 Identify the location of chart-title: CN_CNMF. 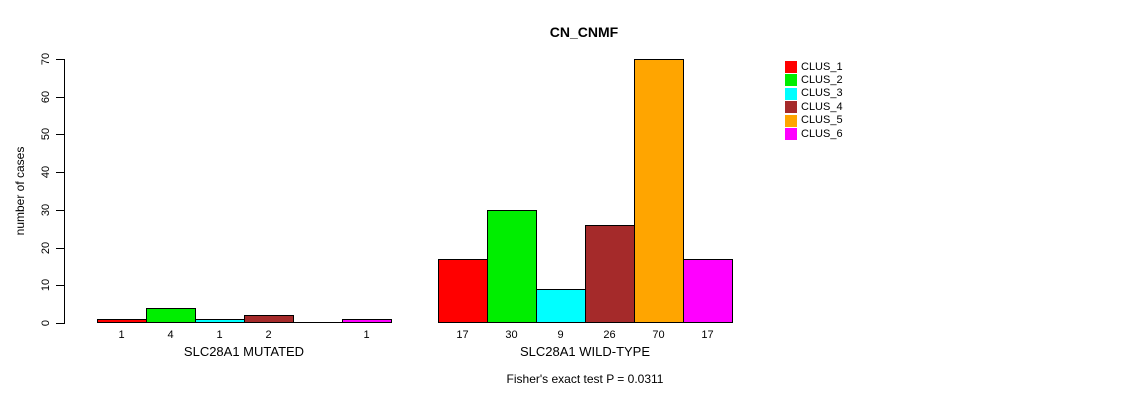
(584, 32).